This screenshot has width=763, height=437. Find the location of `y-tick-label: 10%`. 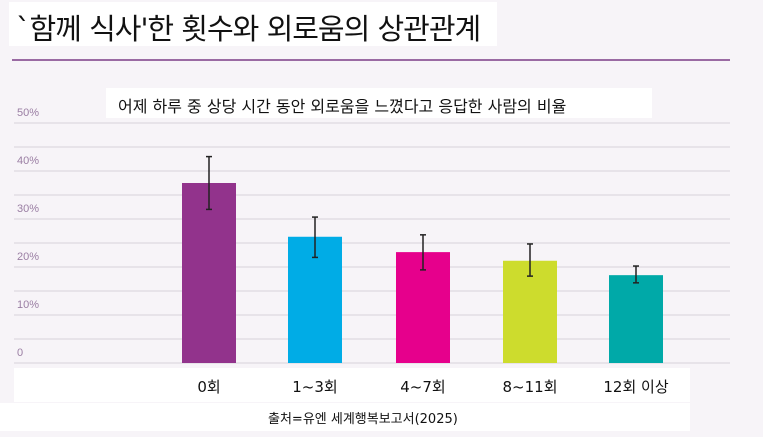

y-tick-label: 10% is located at coordinates (28, 305).